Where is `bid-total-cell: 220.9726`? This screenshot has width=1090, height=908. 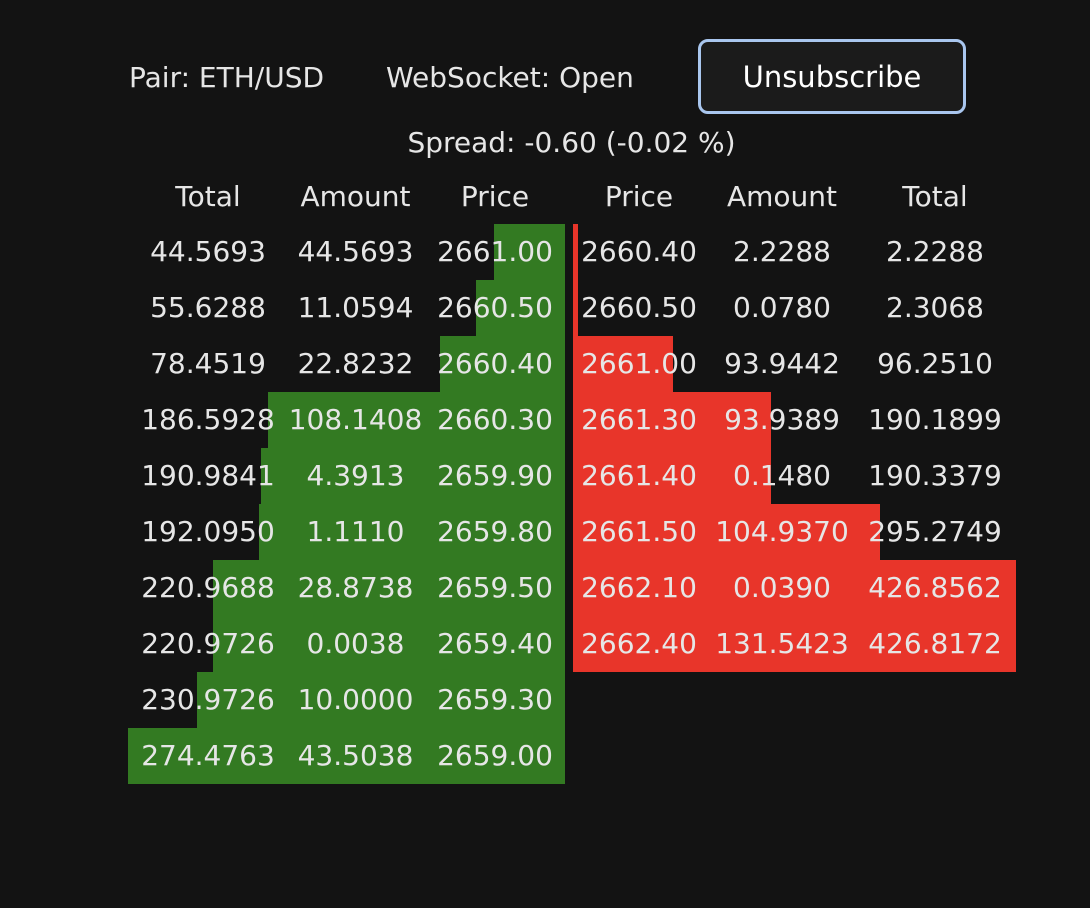 bid-total-cell: 220.9726 is located at coordinates (208, 643).